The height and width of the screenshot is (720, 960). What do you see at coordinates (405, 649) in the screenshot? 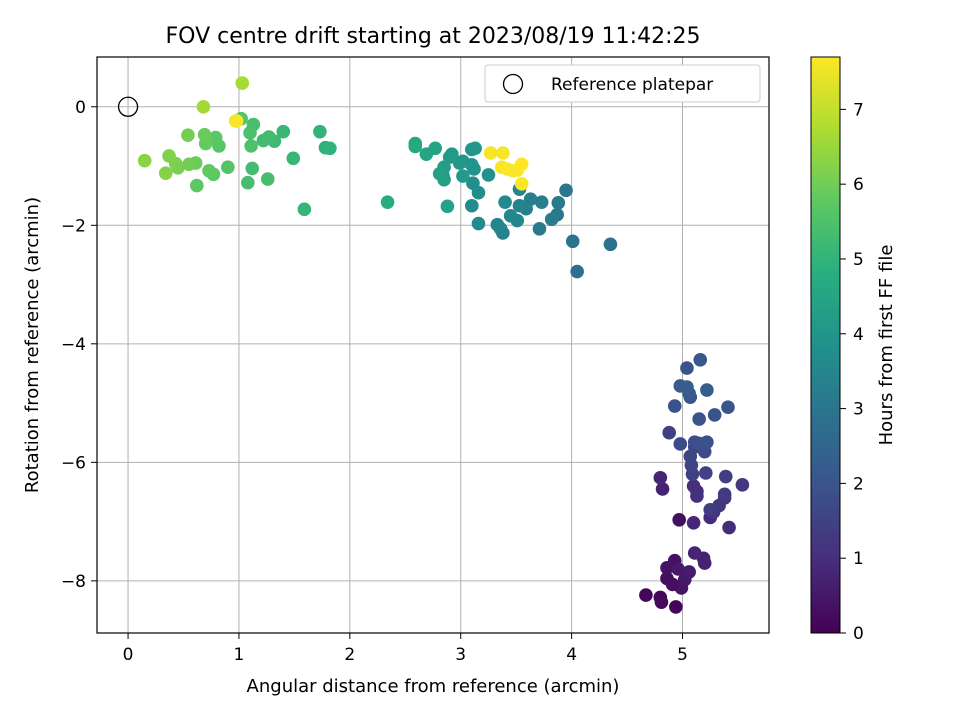
I see `x-axis-ticks: 0 1 2 3 4 5` at bounding box center [405, 649].